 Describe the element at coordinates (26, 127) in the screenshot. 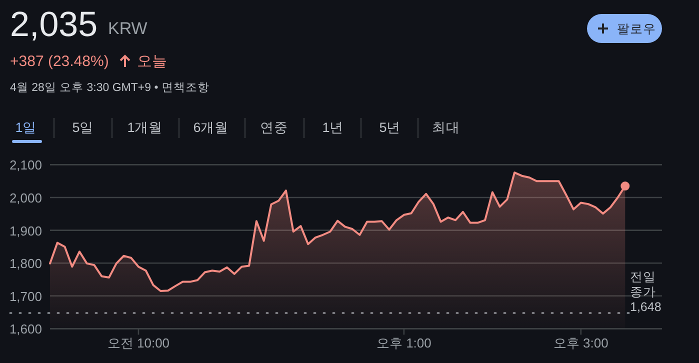

I see `text: 1일` at that location.